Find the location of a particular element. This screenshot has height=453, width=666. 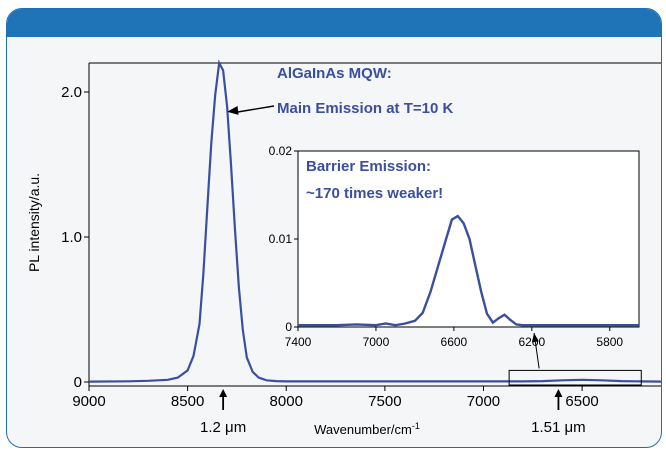

inset-y-tick-label: 0.02 is located at coordinates (281, 151).